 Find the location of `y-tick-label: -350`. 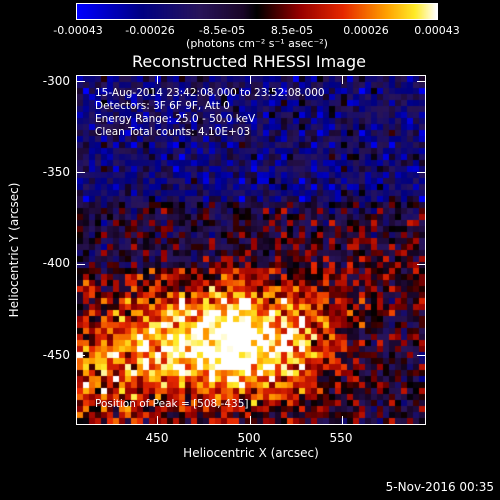

y-tick-label: -350 is located at coordinates (56, 172).